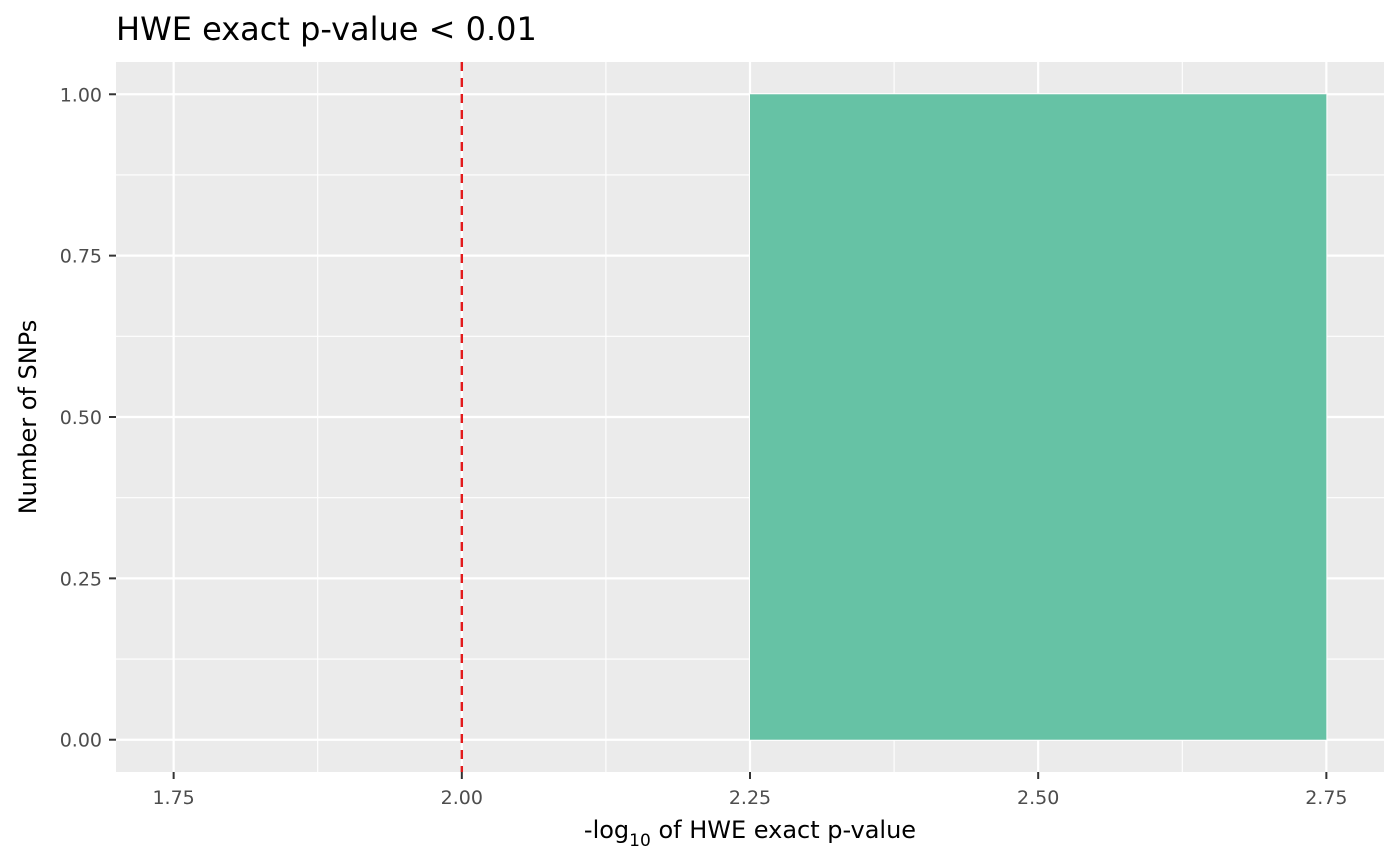  What do you see at coordinates (81, 418) in the screenshot?
I see `y-tick-label: 0.50` at bounding box center [81, 418].